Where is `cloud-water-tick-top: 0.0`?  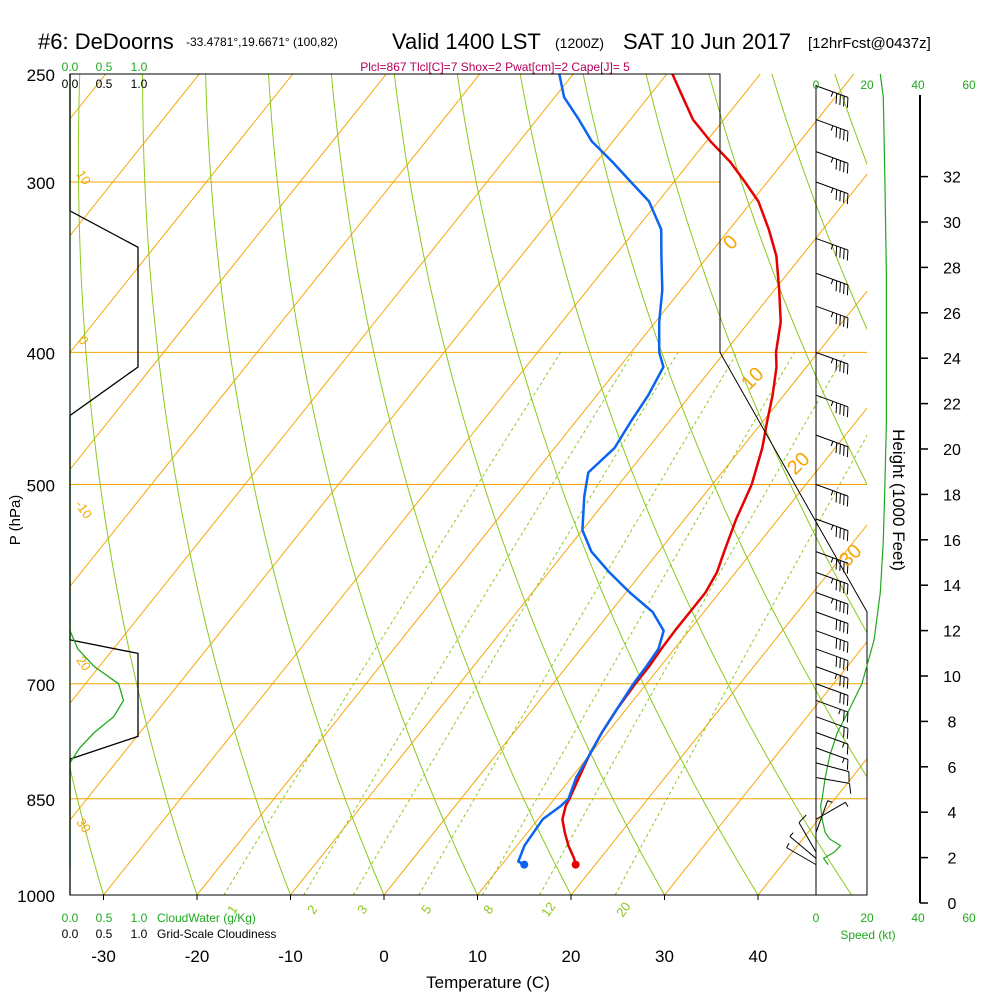
cloud-water-tick-top: 0.0 is located at coordinates (70, 67).